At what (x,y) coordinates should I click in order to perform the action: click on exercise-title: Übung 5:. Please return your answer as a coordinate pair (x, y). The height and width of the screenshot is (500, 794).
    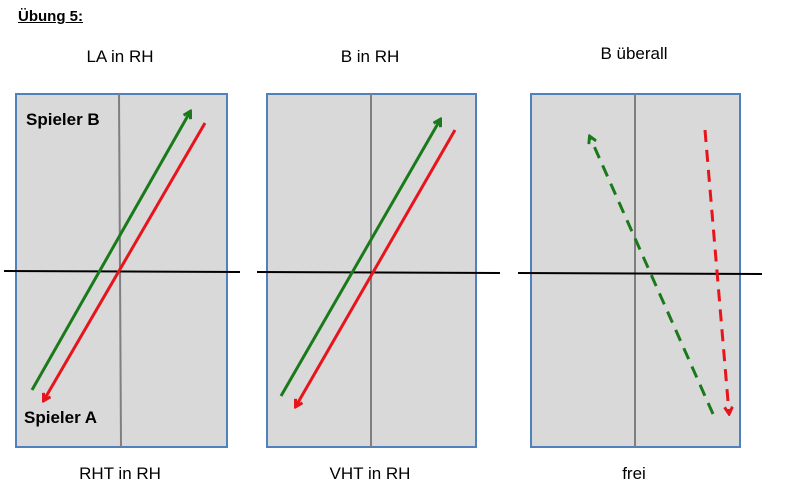
    Looking at the image, I should click on (50, 16).